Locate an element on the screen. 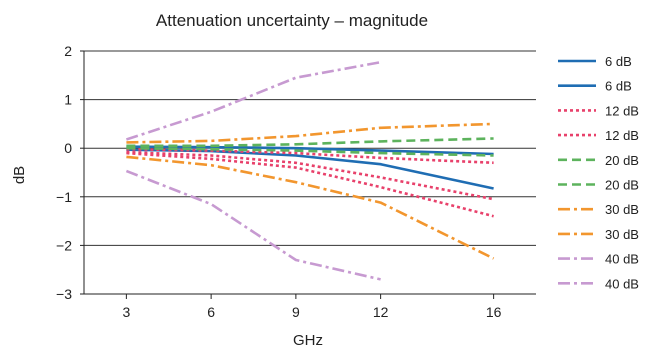 Image resolution: width=647 pixels, height=351 pixels. y-tick-label: 1 is located at coordinates (68, 100).